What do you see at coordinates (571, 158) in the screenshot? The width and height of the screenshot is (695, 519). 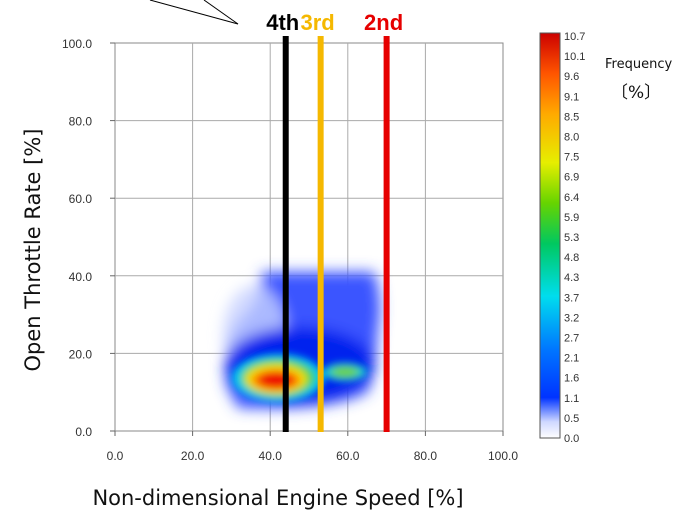 I see `colorbar-tick-label: 7.5` at bounding box center [571, 158].